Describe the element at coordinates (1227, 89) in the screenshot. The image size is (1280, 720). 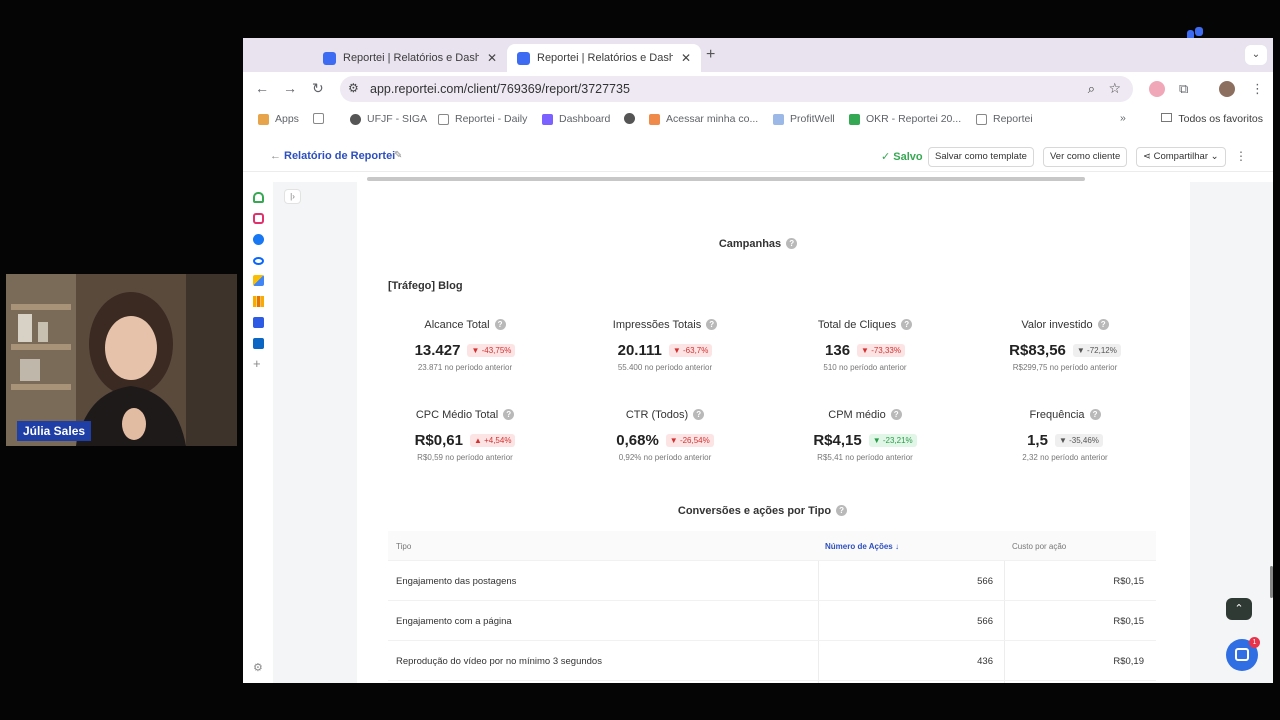
I see `profile-avatar` at that location.